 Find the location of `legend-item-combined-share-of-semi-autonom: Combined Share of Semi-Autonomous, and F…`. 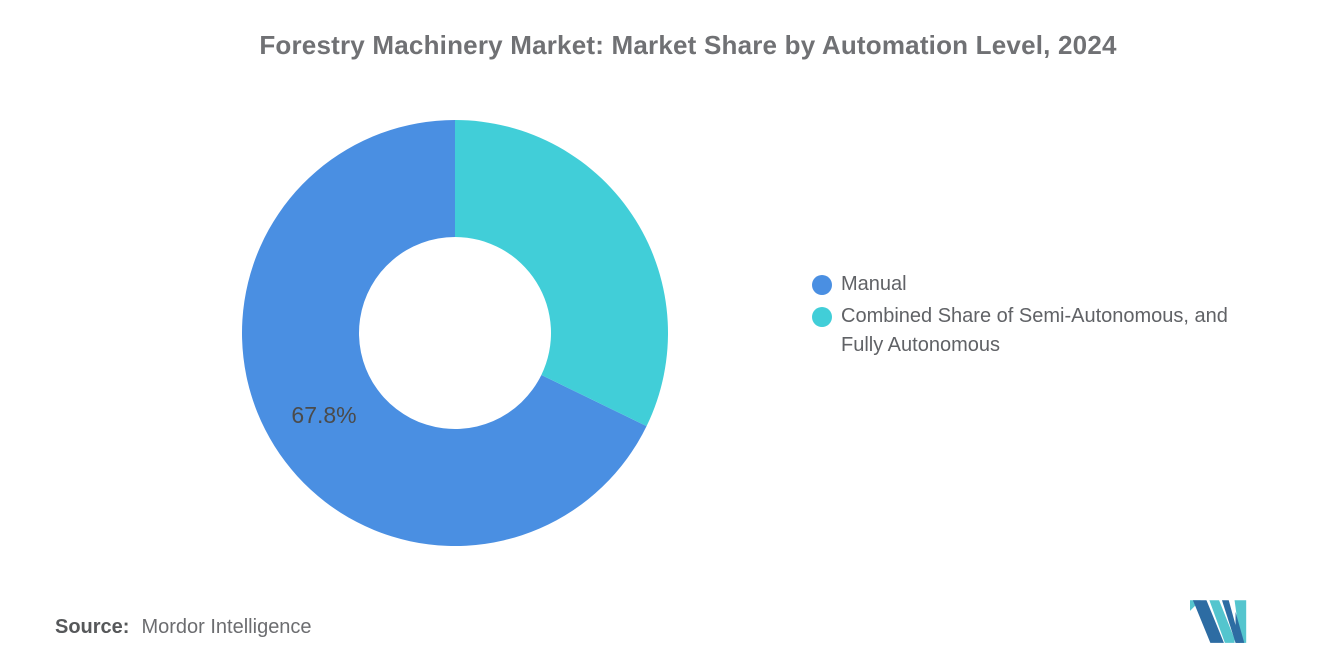

legend-item-combined-share-of-semi-autonom: Combined Share of Semi-Autonomous, and F… is located at coordinates (1047, 331).